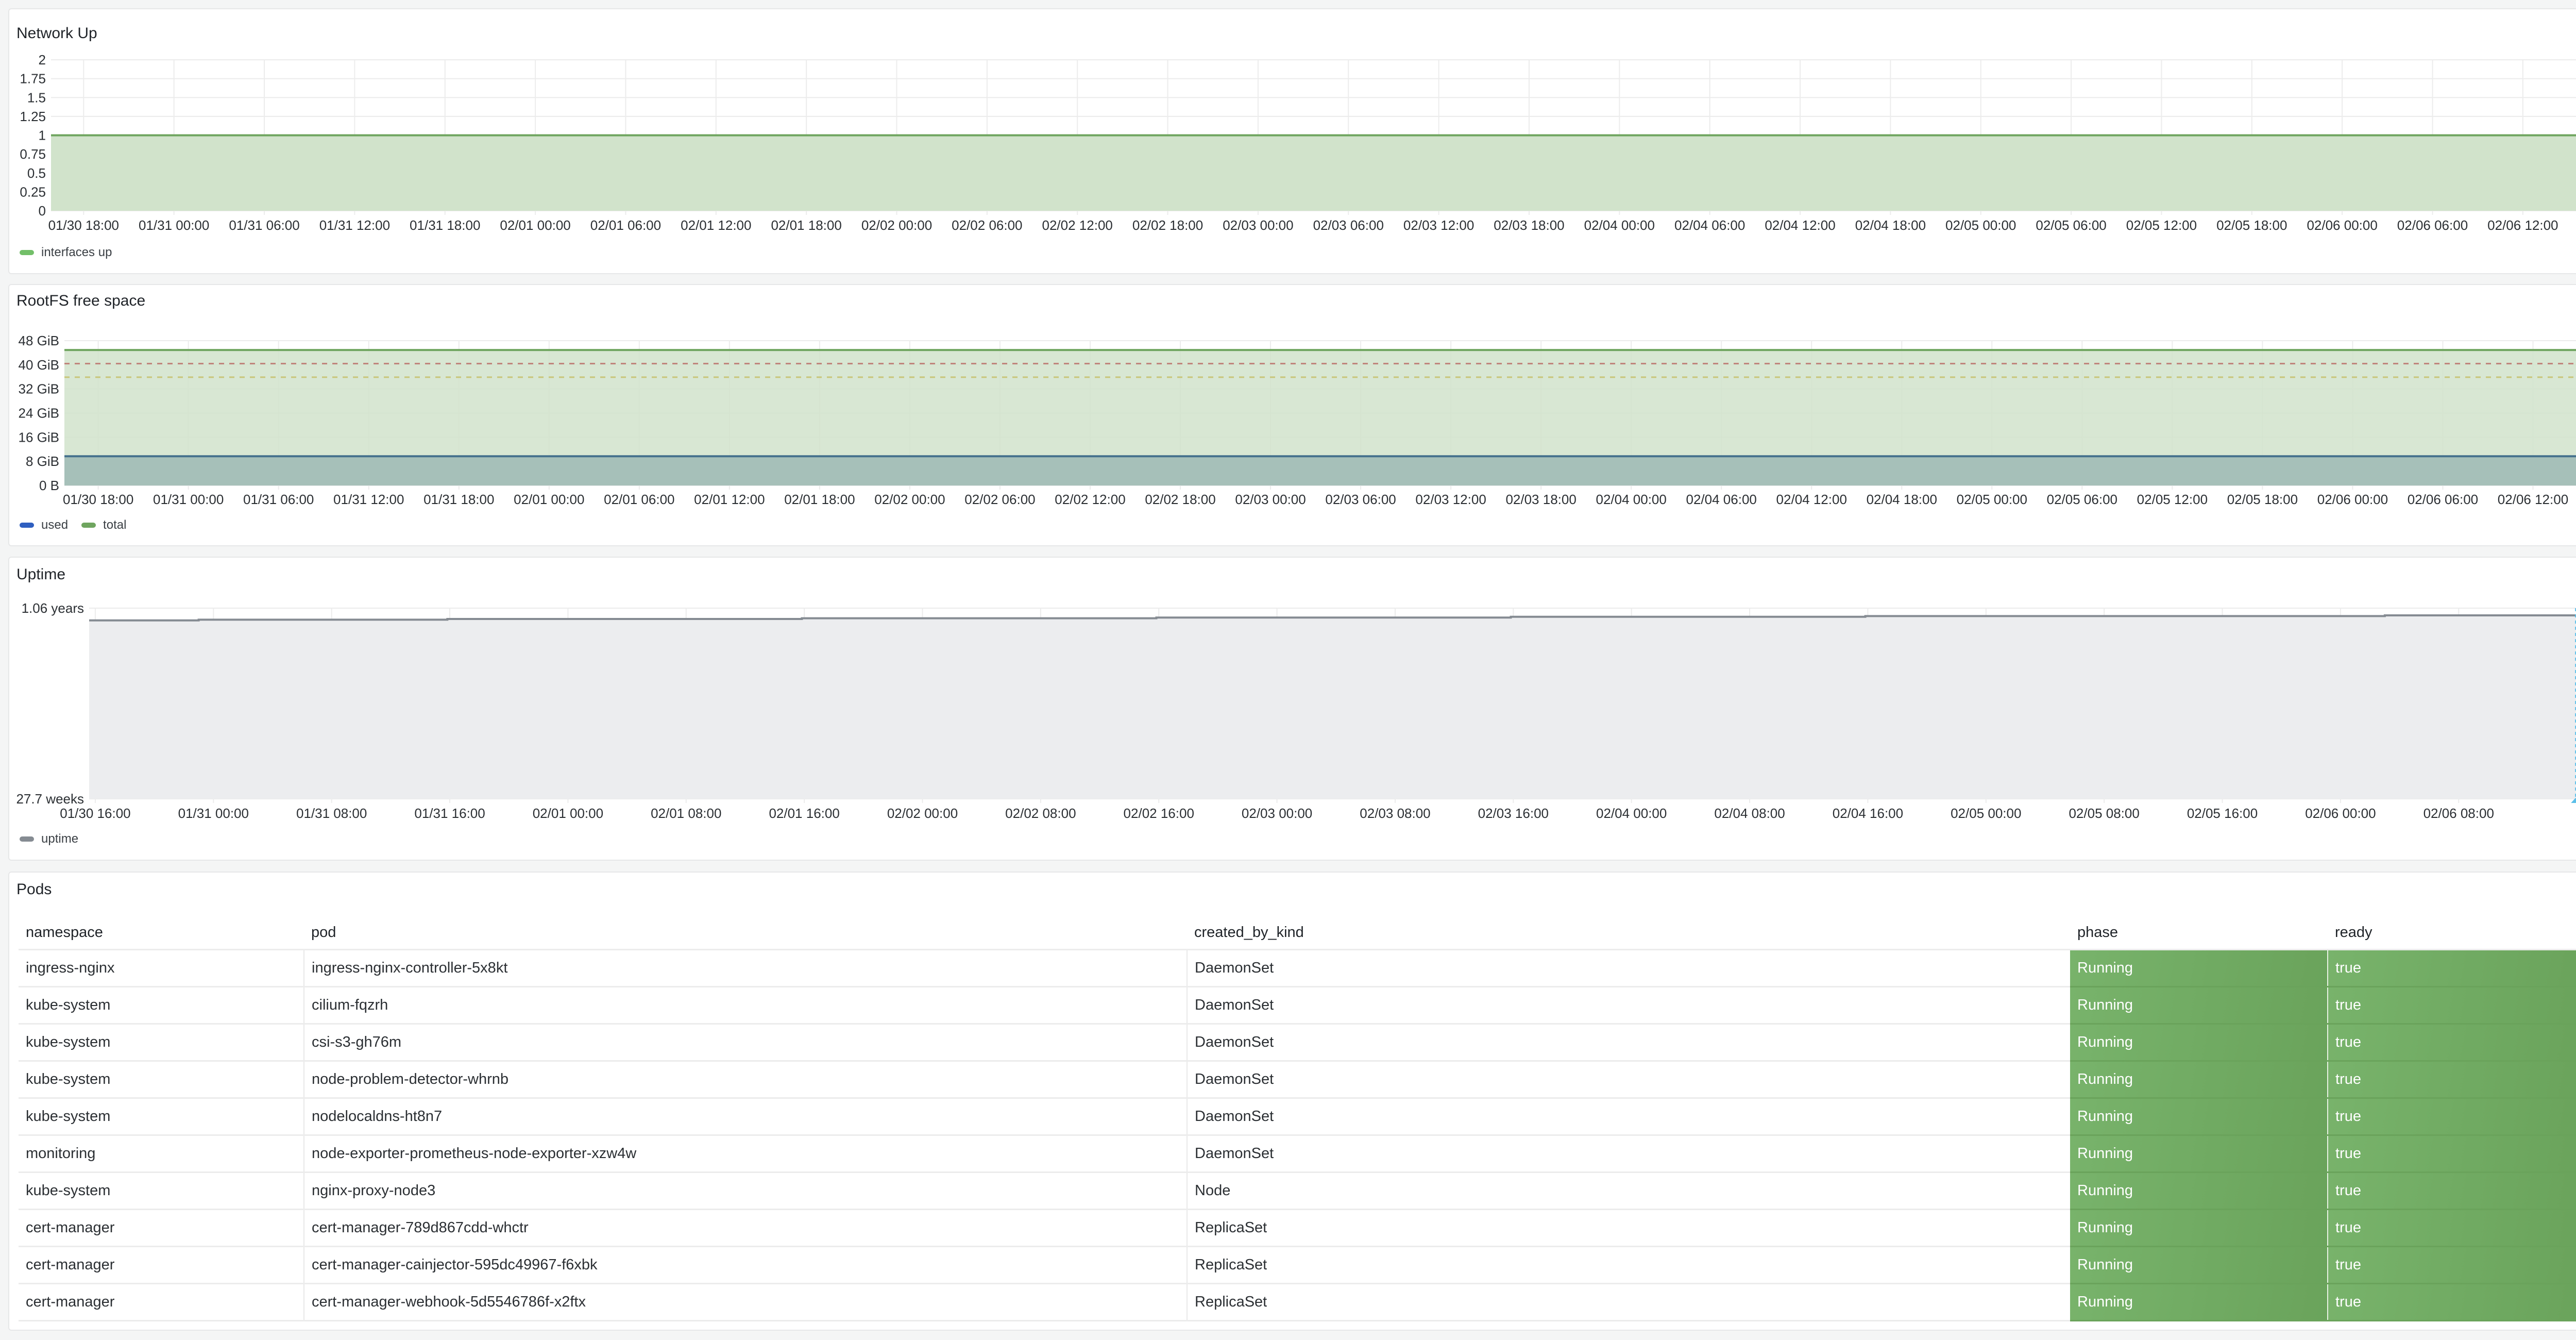 The image size is (2576, 1340). What do you see at coordinates (2262, 499) in the screenshot?
I see `x-tick-label: 02/05 18:00` at bounding box center [2262, 499].